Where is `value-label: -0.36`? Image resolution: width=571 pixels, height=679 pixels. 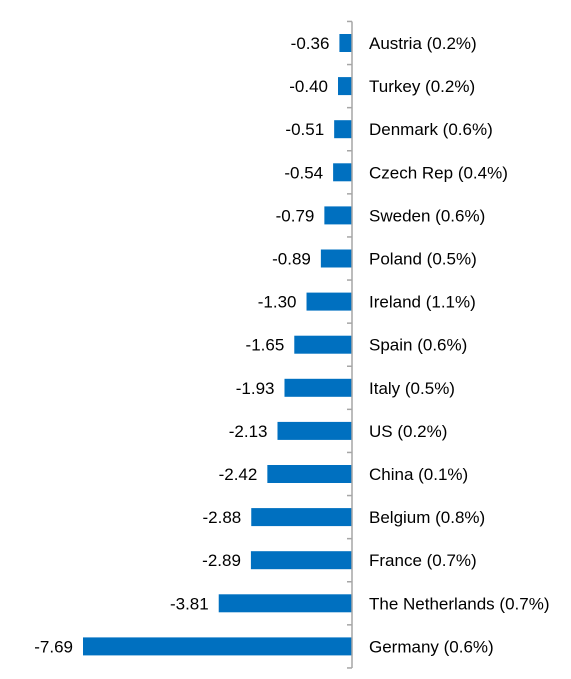 value-label: -0.36 is located at coordinates (310, 43).